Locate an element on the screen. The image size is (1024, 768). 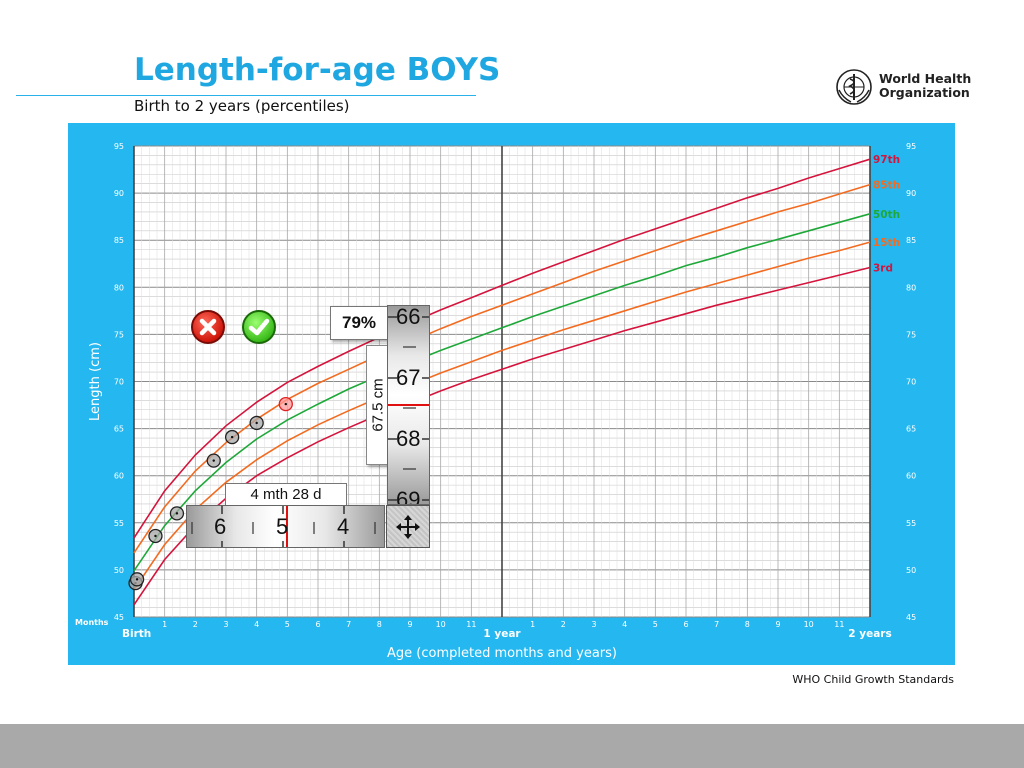
who-name-line1: World Health is located at coordinates (925, 78).